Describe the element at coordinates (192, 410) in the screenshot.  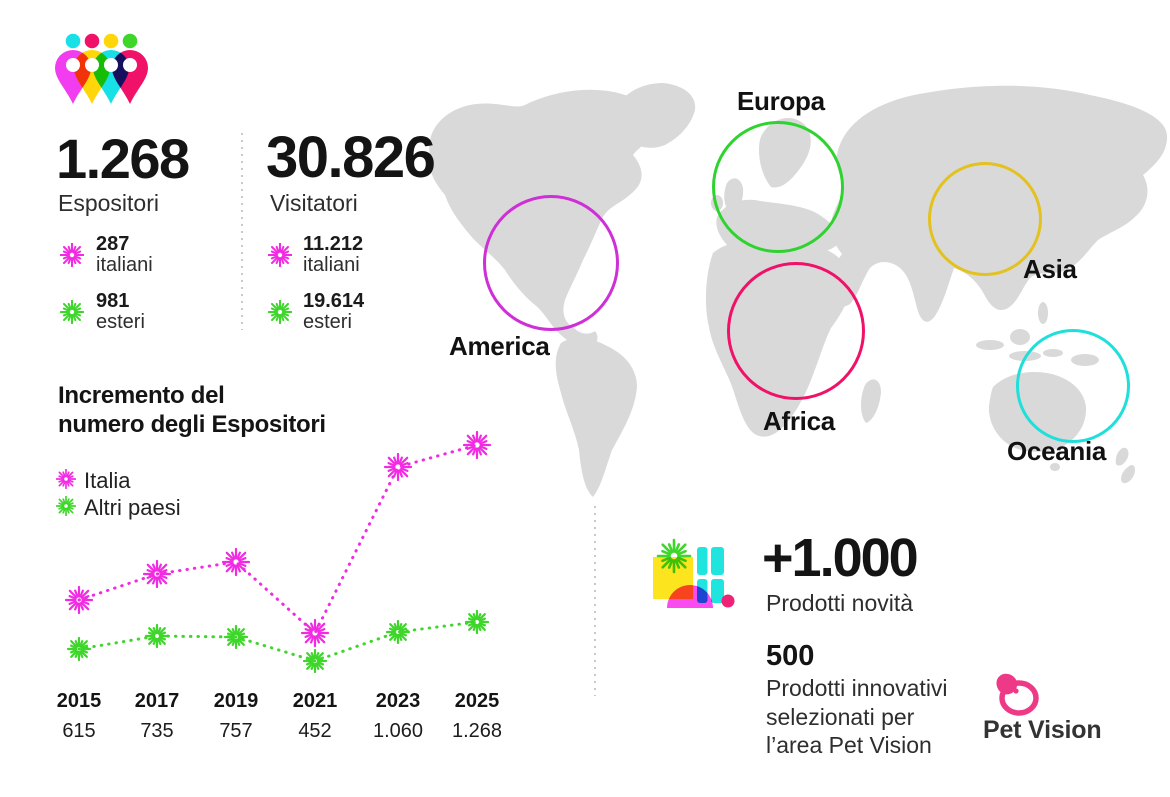
I see `chart-title: Incremento del numero degli Espositori` at that location.